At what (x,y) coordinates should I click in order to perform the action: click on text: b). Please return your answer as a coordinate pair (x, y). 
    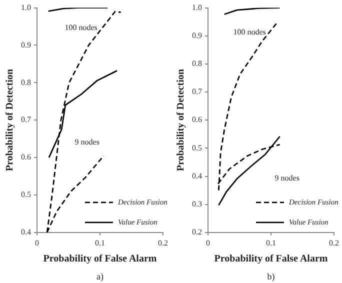
    Looking at the image, I should click on (271, 276).